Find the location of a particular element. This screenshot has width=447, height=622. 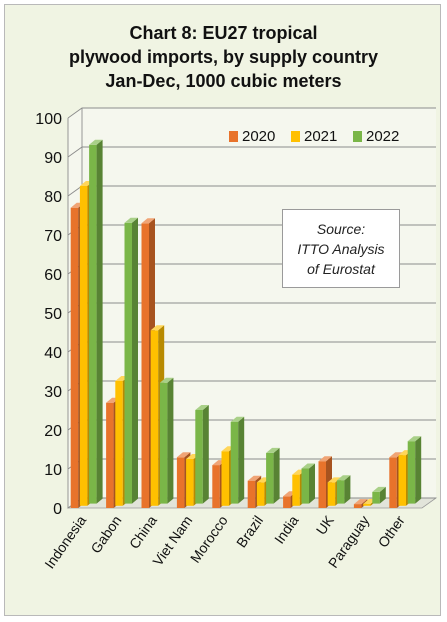

source-line-2: ITTO Analysis is located at coordinates (341, 248).